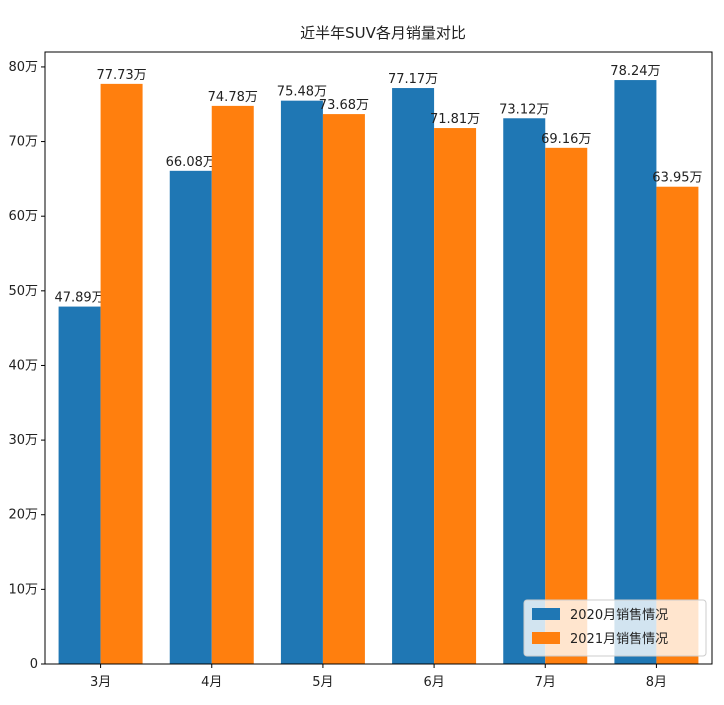  Describe the element at coordinates (677, 178) in the screenshot. I see `bar-value-label: 63.95万` at that location.